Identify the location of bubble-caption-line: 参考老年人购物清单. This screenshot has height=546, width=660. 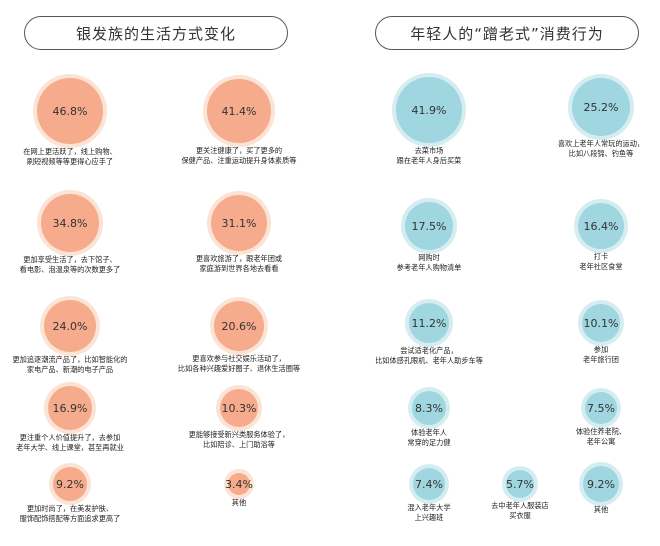
(429, 267).